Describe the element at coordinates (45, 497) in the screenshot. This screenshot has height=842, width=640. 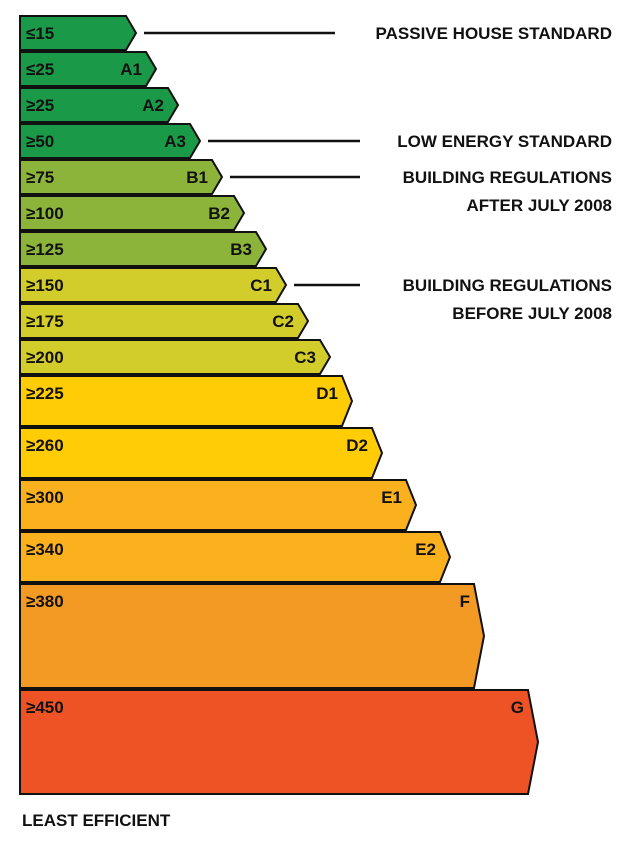
I see `band-threshold-label: ≥300` at that location.